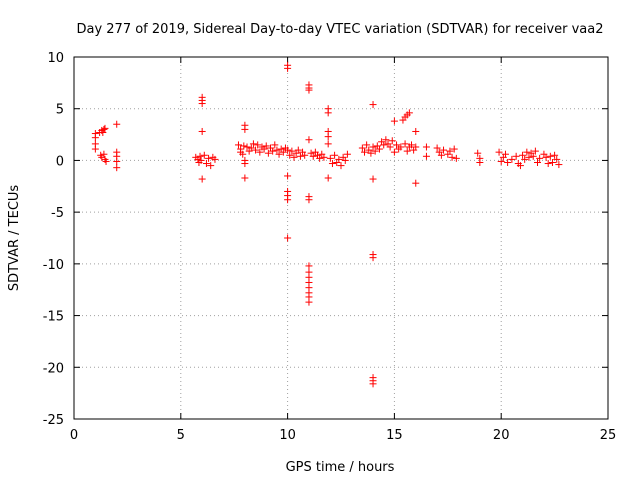 This screenshot has width=640, height=480. What do you see at coordinates (340, 467) in the screenshot?
I see `x-axis-label: GPS time / hours` at bounding box center [340, 467].